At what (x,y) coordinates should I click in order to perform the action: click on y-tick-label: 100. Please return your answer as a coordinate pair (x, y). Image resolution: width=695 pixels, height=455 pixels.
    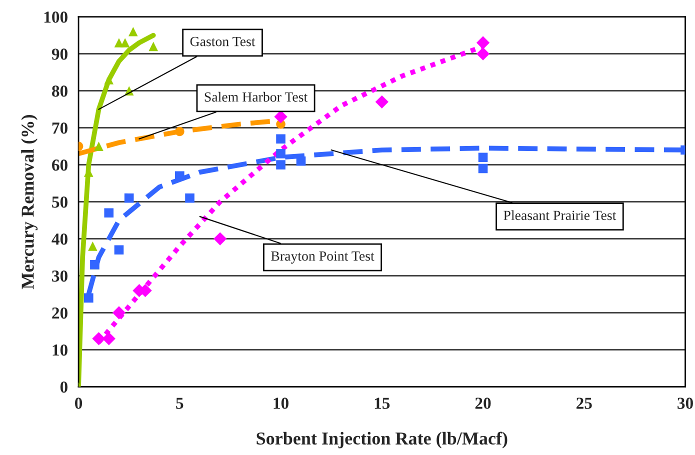
    Looking at the image, I should click on (56, 17).